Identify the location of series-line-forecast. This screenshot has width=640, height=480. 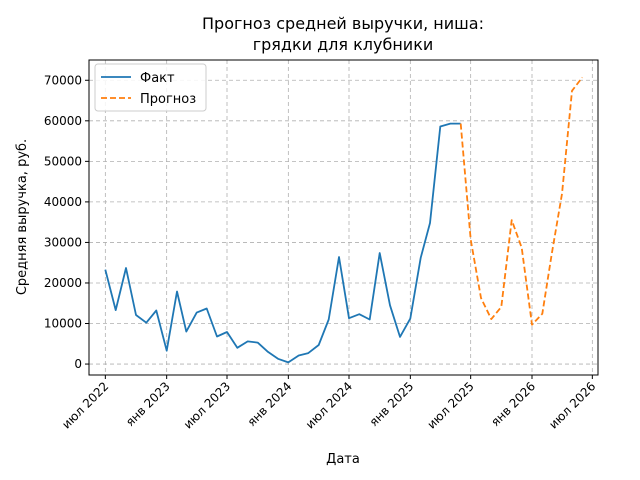
(521, 201).